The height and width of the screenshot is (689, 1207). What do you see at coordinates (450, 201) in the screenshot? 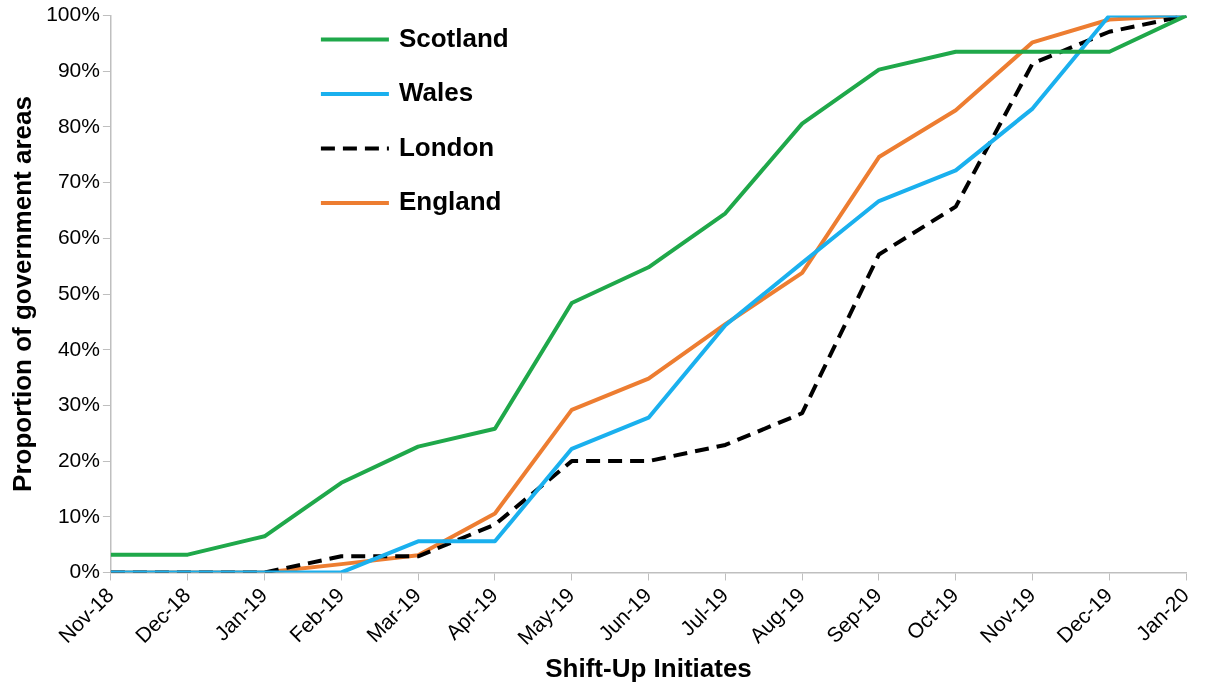
I see `legend-label: England` at bounding box center [450, 201].